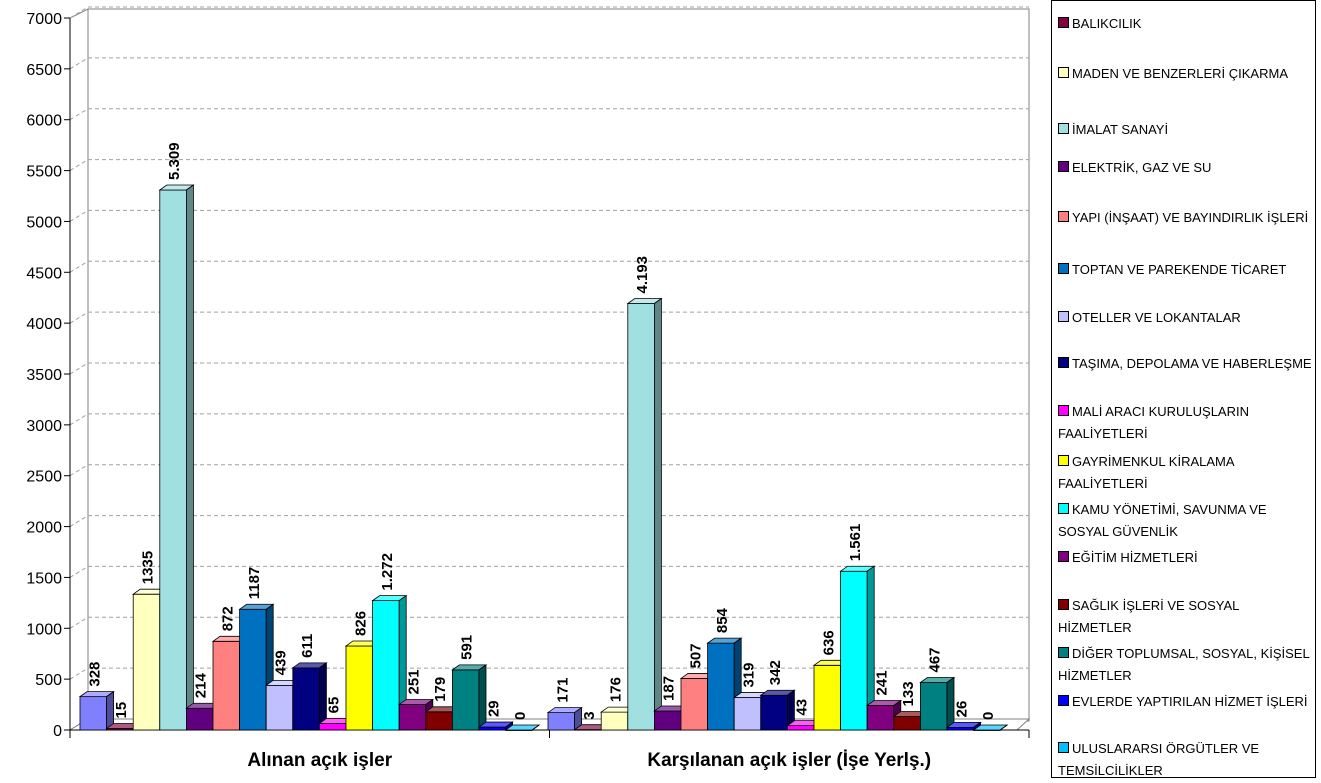 The image size is (1321, 783). What do you see at coordinates (1159, 759) in the screenshot?
I see `legend-label: ULUSLARARSI ÖRGÜTLER VE TEMSİLCİLİKLER` at bounding box center [1159, 759].